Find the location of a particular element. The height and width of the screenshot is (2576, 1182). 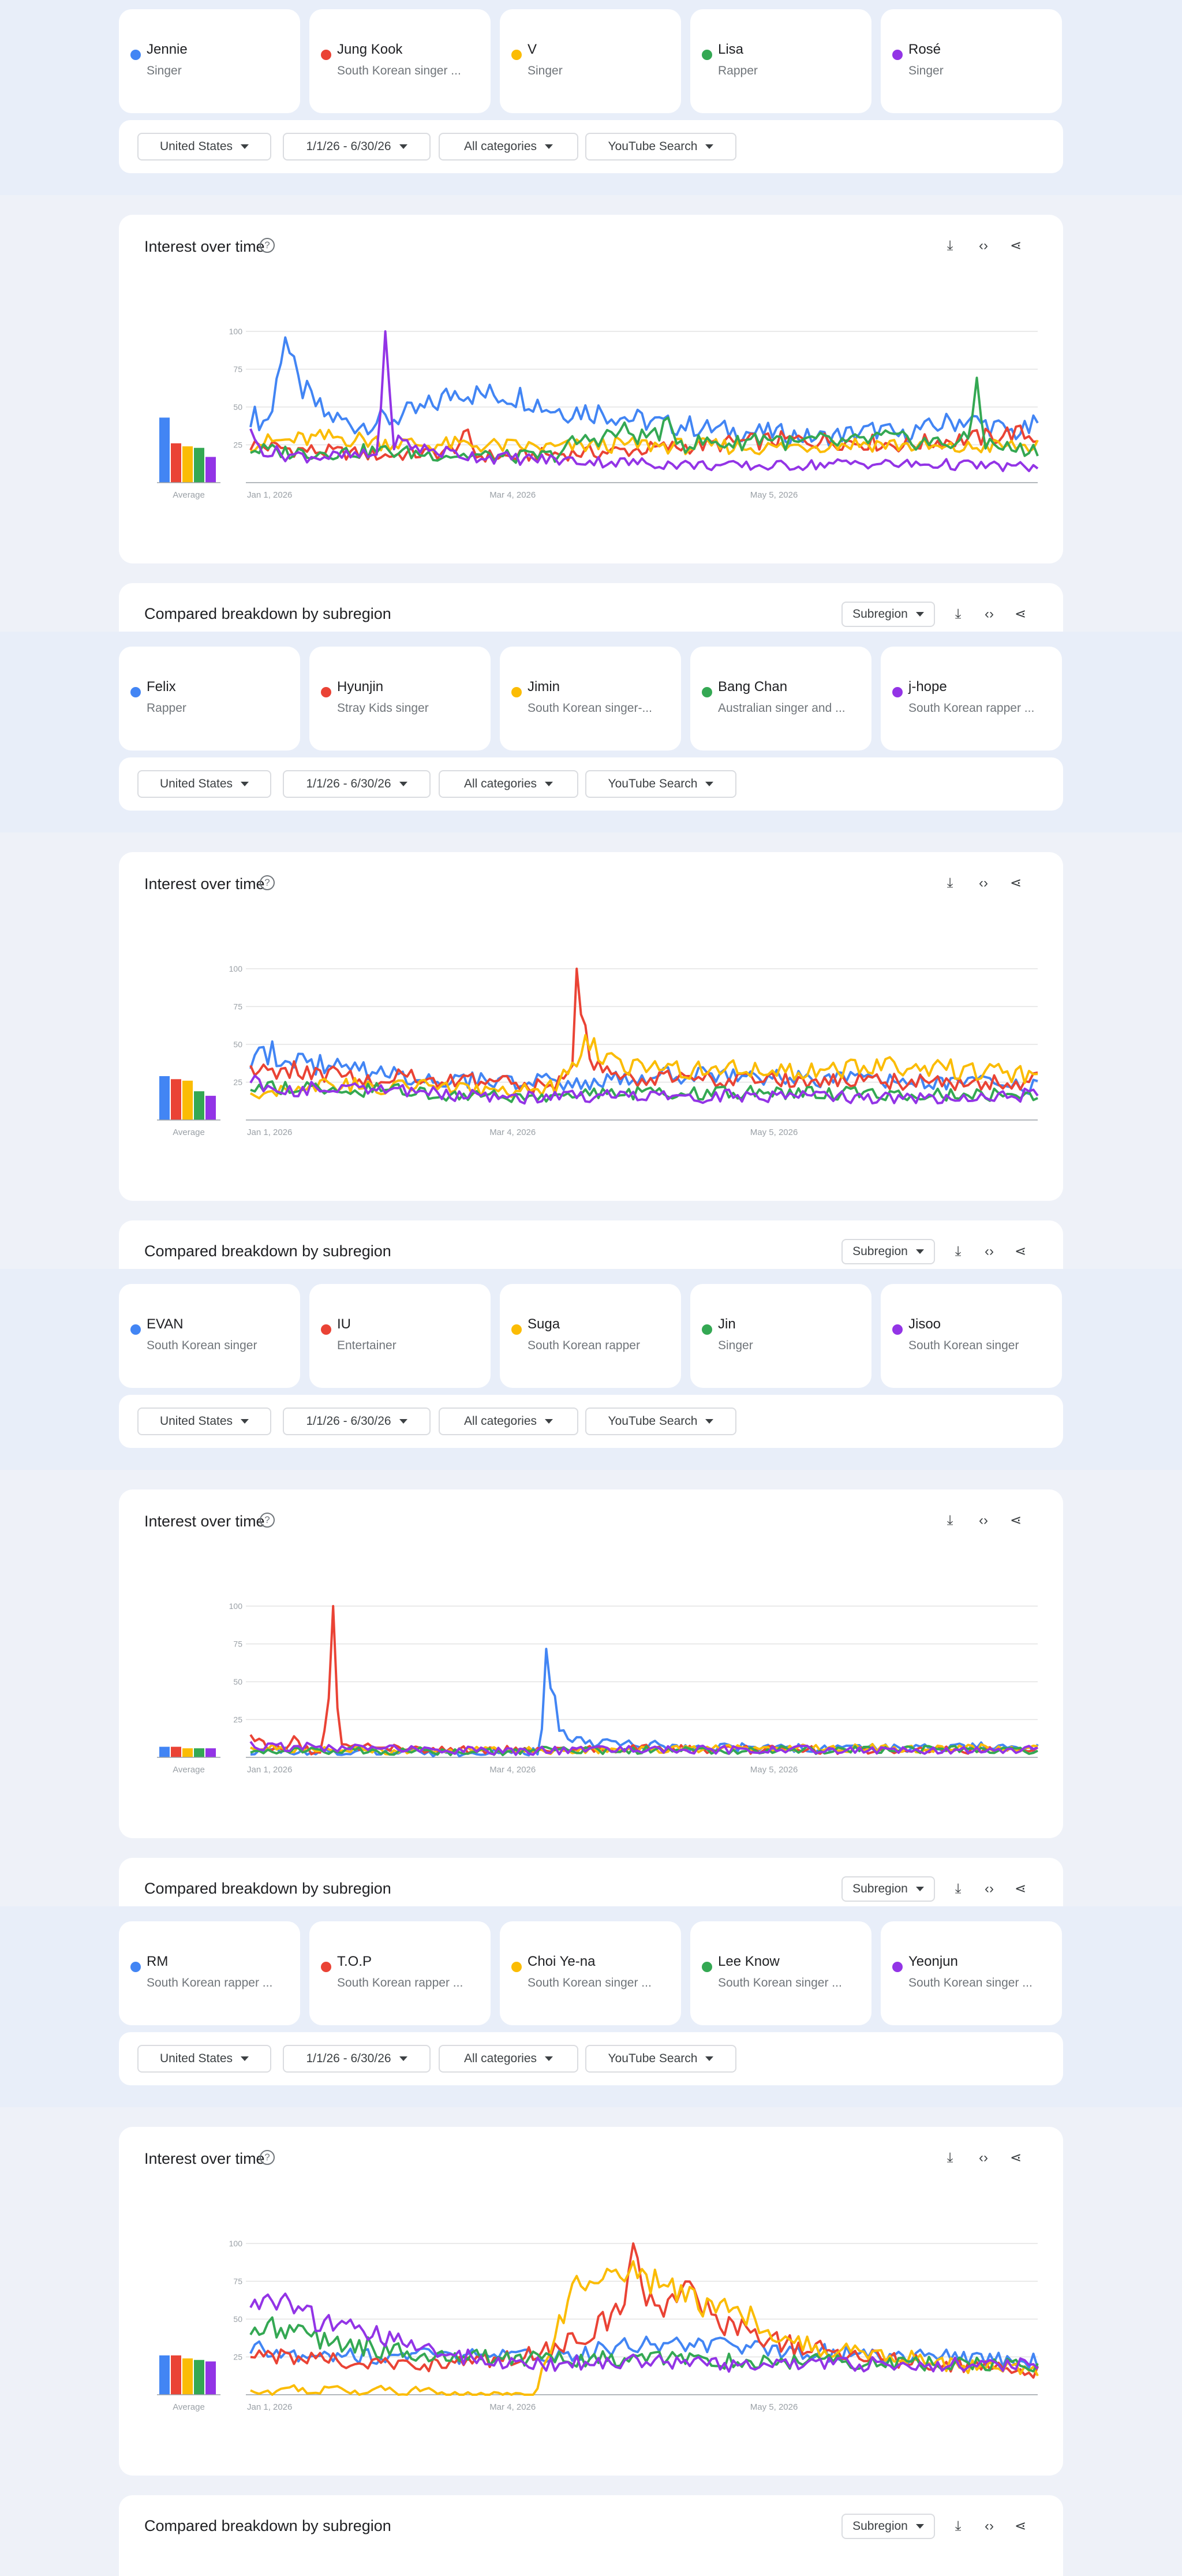

search-term-card: Hyunjin Stray Kids singer is located at coordinates (400, 699).